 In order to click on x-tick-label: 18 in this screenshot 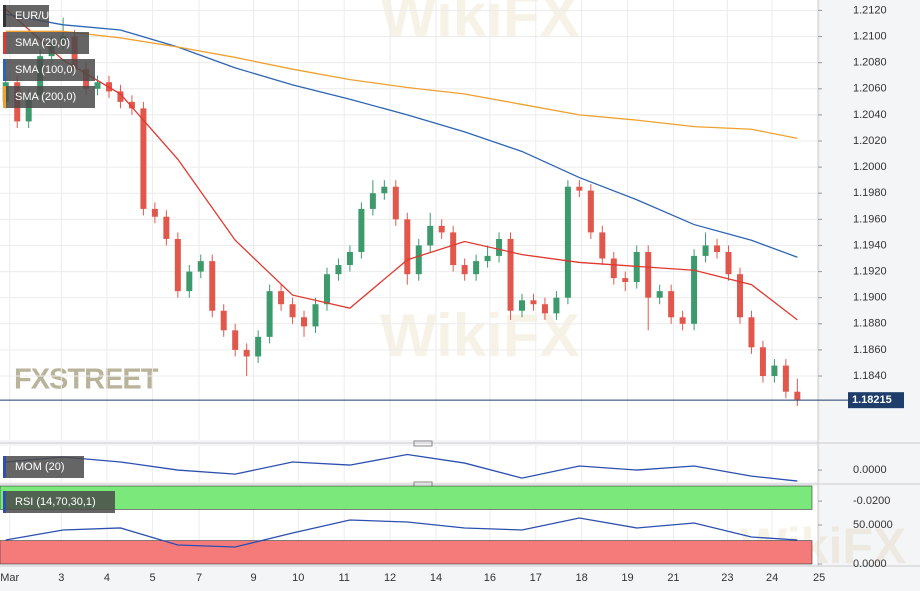, I will do `click(582, 578)`.